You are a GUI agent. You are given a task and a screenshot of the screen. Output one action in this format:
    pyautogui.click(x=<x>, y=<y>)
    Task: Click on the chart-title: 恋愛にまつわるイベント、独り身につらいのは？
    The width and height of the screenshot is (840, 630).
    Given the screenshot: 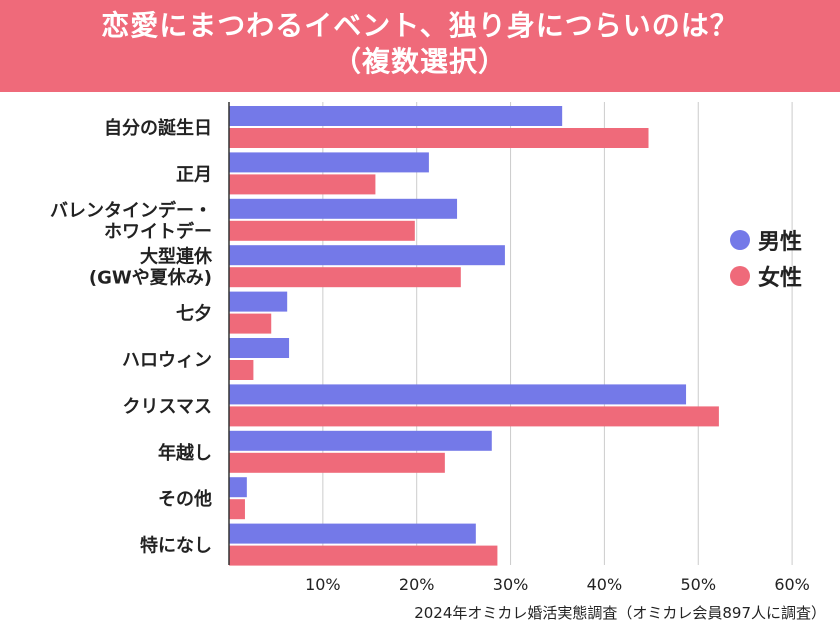 What is the action you would take?
    pyautogui.click(x=420, y=25)
    